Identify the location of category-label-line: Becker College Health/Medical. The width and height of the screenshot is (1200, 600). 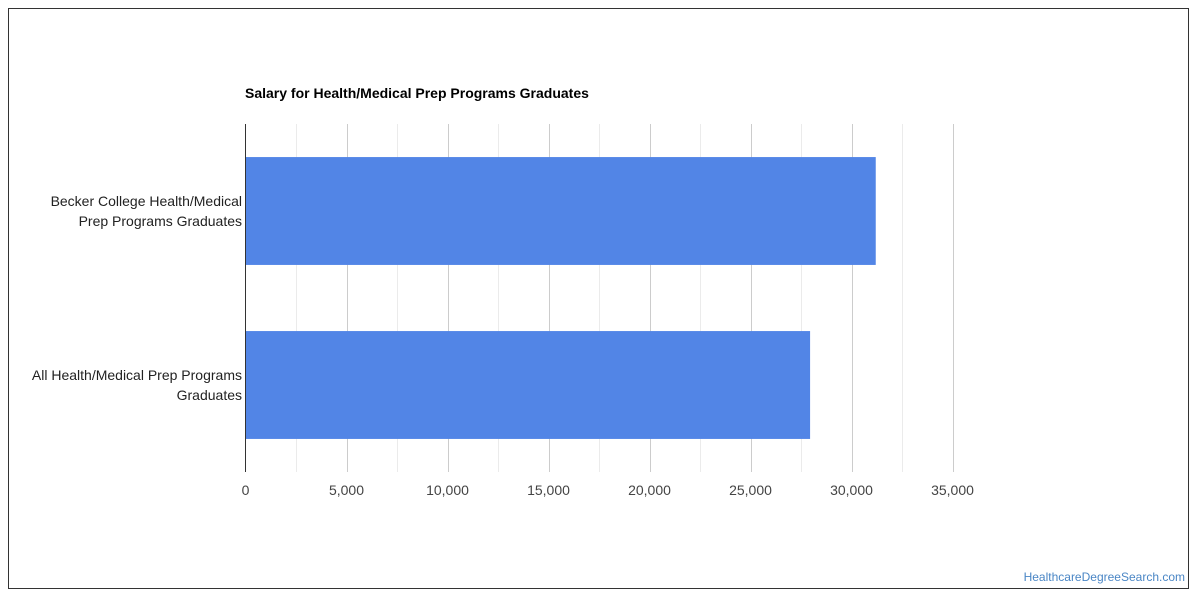
(146, 201).